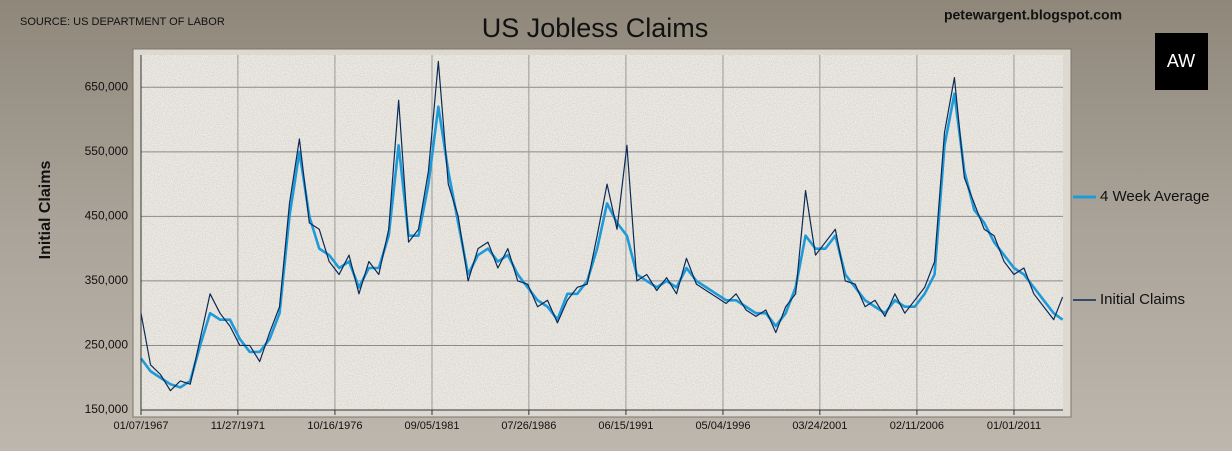  Describe the element at coordinates (1142, 299) in the screenshot. I see `legend-label: Initial Claims` at that location.